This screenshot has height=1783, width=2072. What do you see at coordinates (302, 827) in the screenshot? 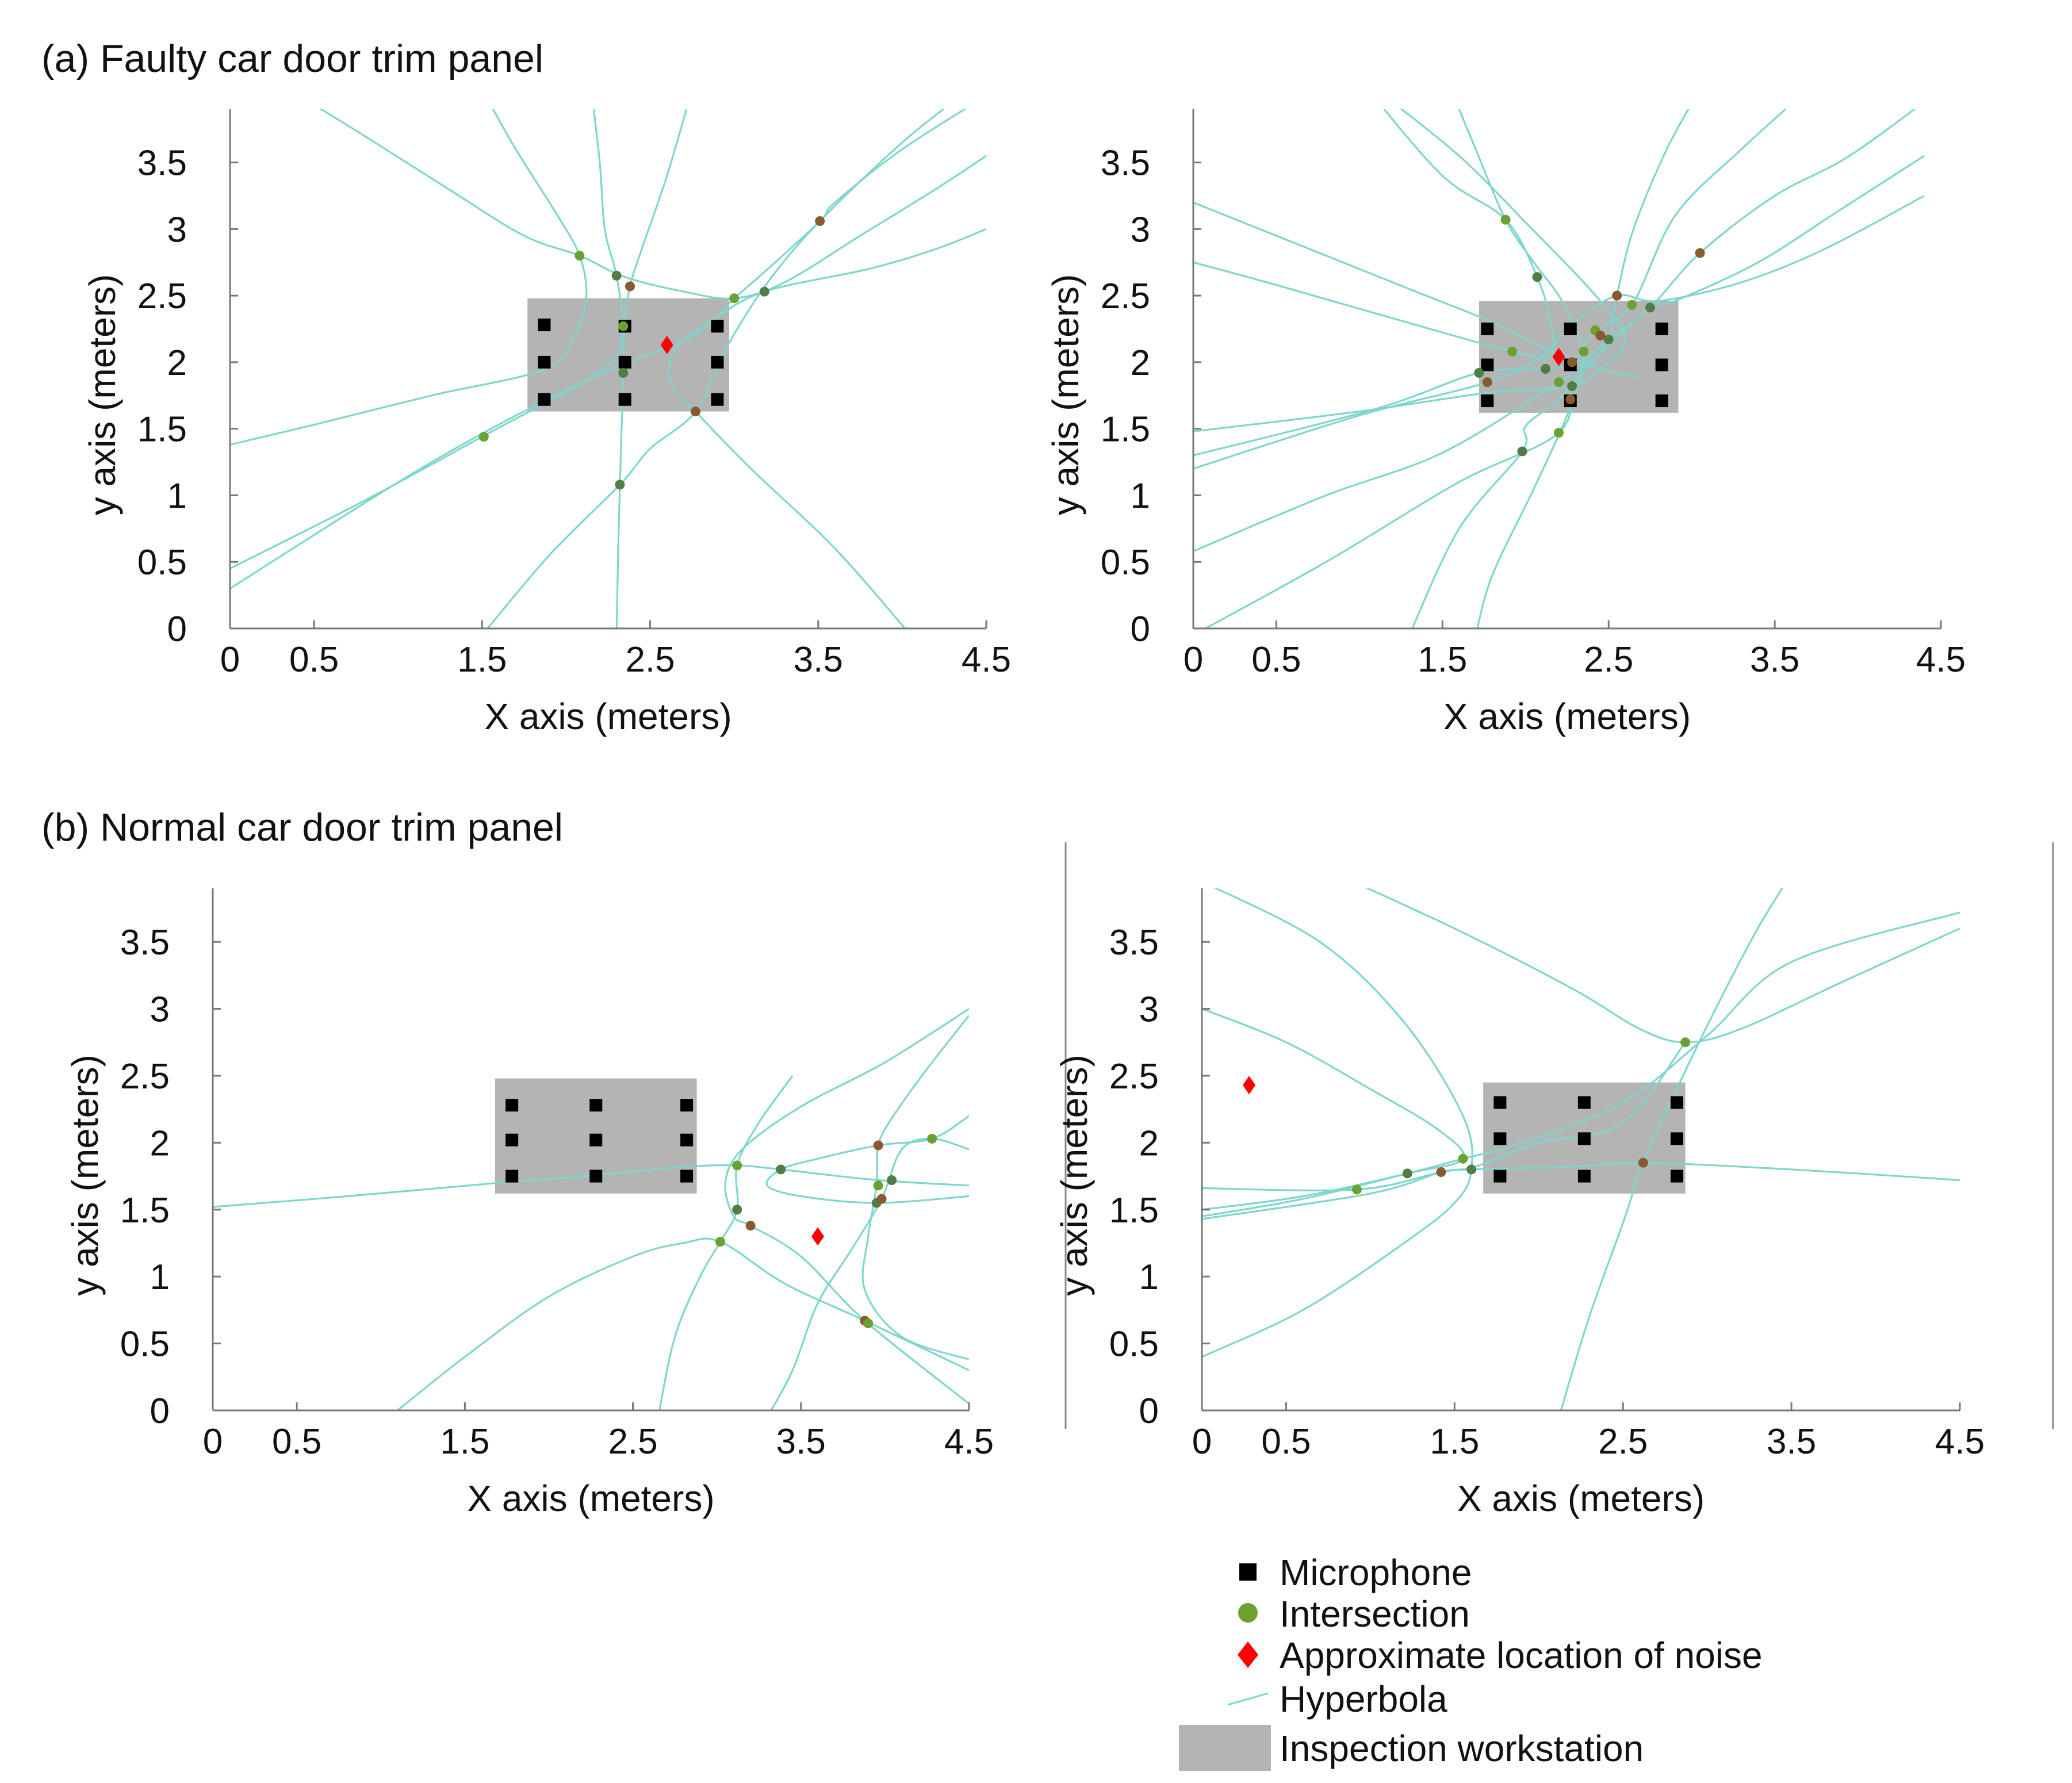
I see `section-b-title: (b) Normal car door trim panel` at bounding box center [302, 827].